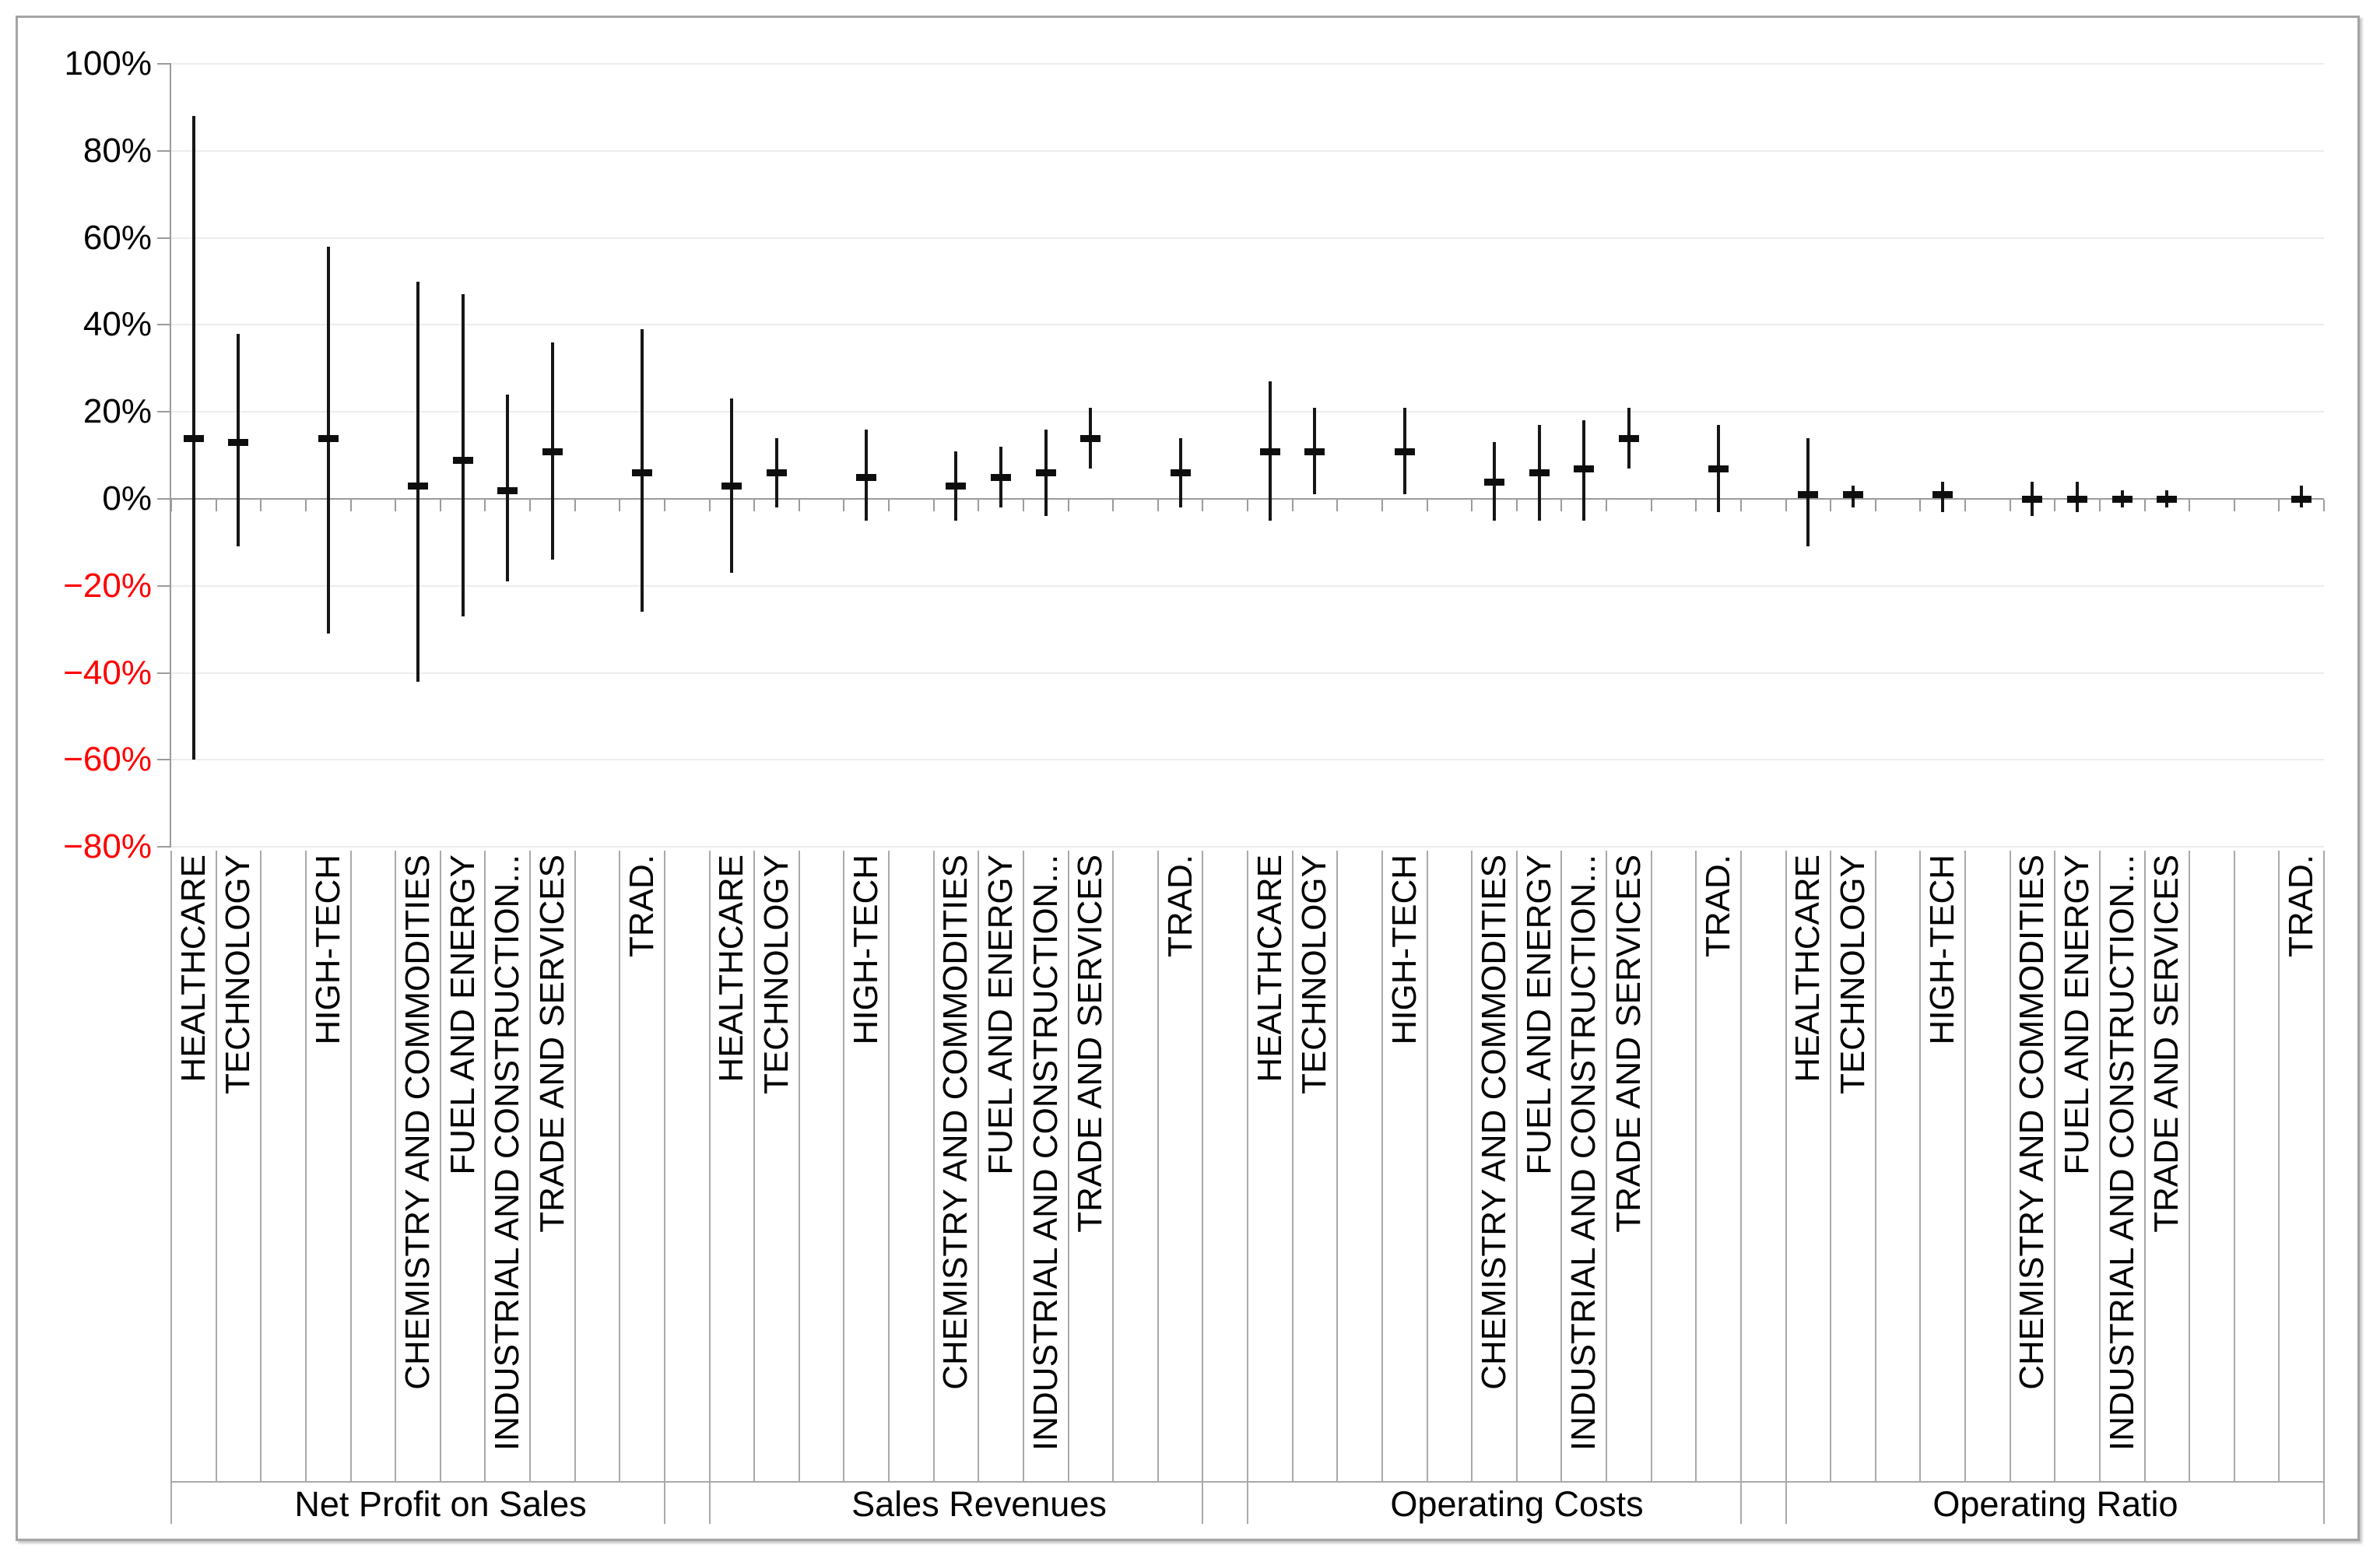  I want to click on group-label: Operating Costs, so click(1517, 1504).